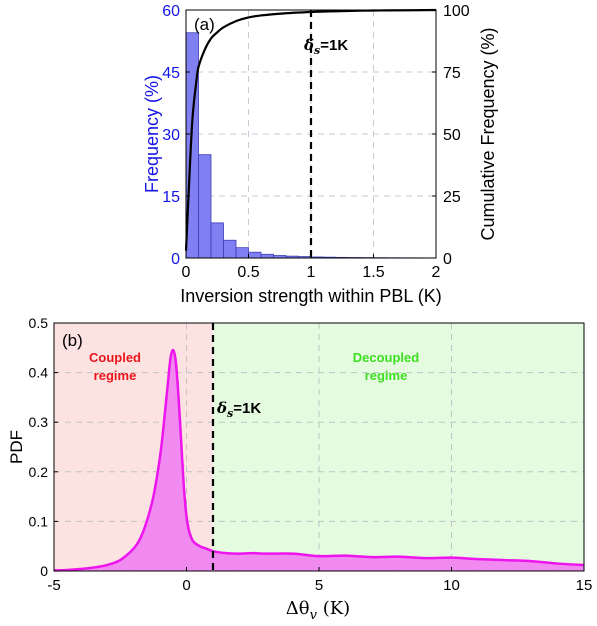  Describe the element at coordinates (318, 610) in the screenshot. I see `panel-b-x-axis-label: Δθv (K)` at that location.